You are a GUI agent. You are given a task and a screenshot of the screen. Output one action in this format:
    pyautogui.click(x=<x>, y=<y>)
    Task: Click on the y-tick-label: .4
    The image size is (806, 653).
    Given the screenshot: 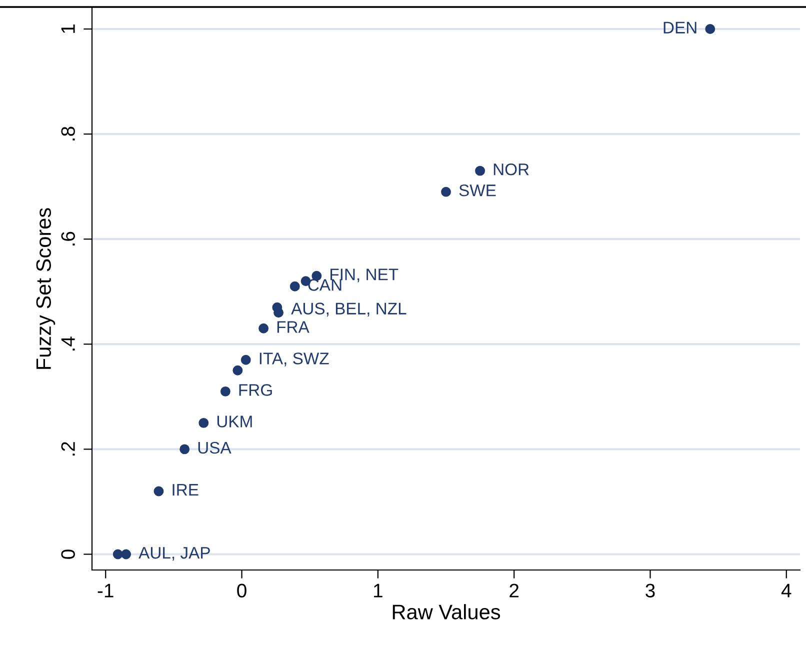 What is the action you would take?
    pyautogui.click(x=68, y=343)
    